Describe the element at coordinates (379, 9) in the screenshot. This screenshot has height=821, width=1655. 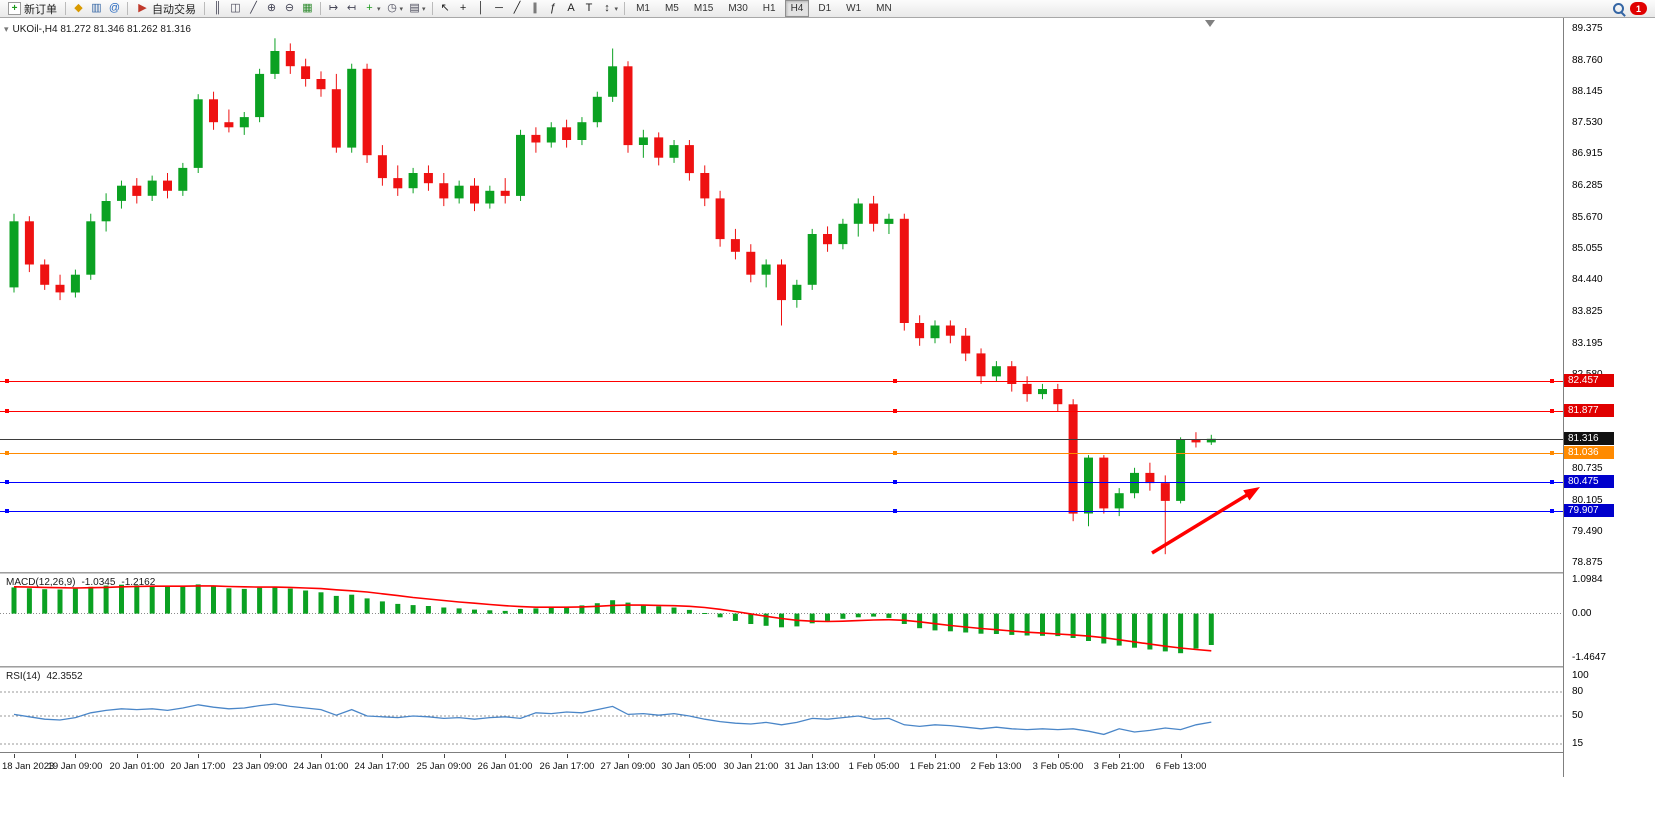
I see `dropdown-caret-icon: ▾` at that location.